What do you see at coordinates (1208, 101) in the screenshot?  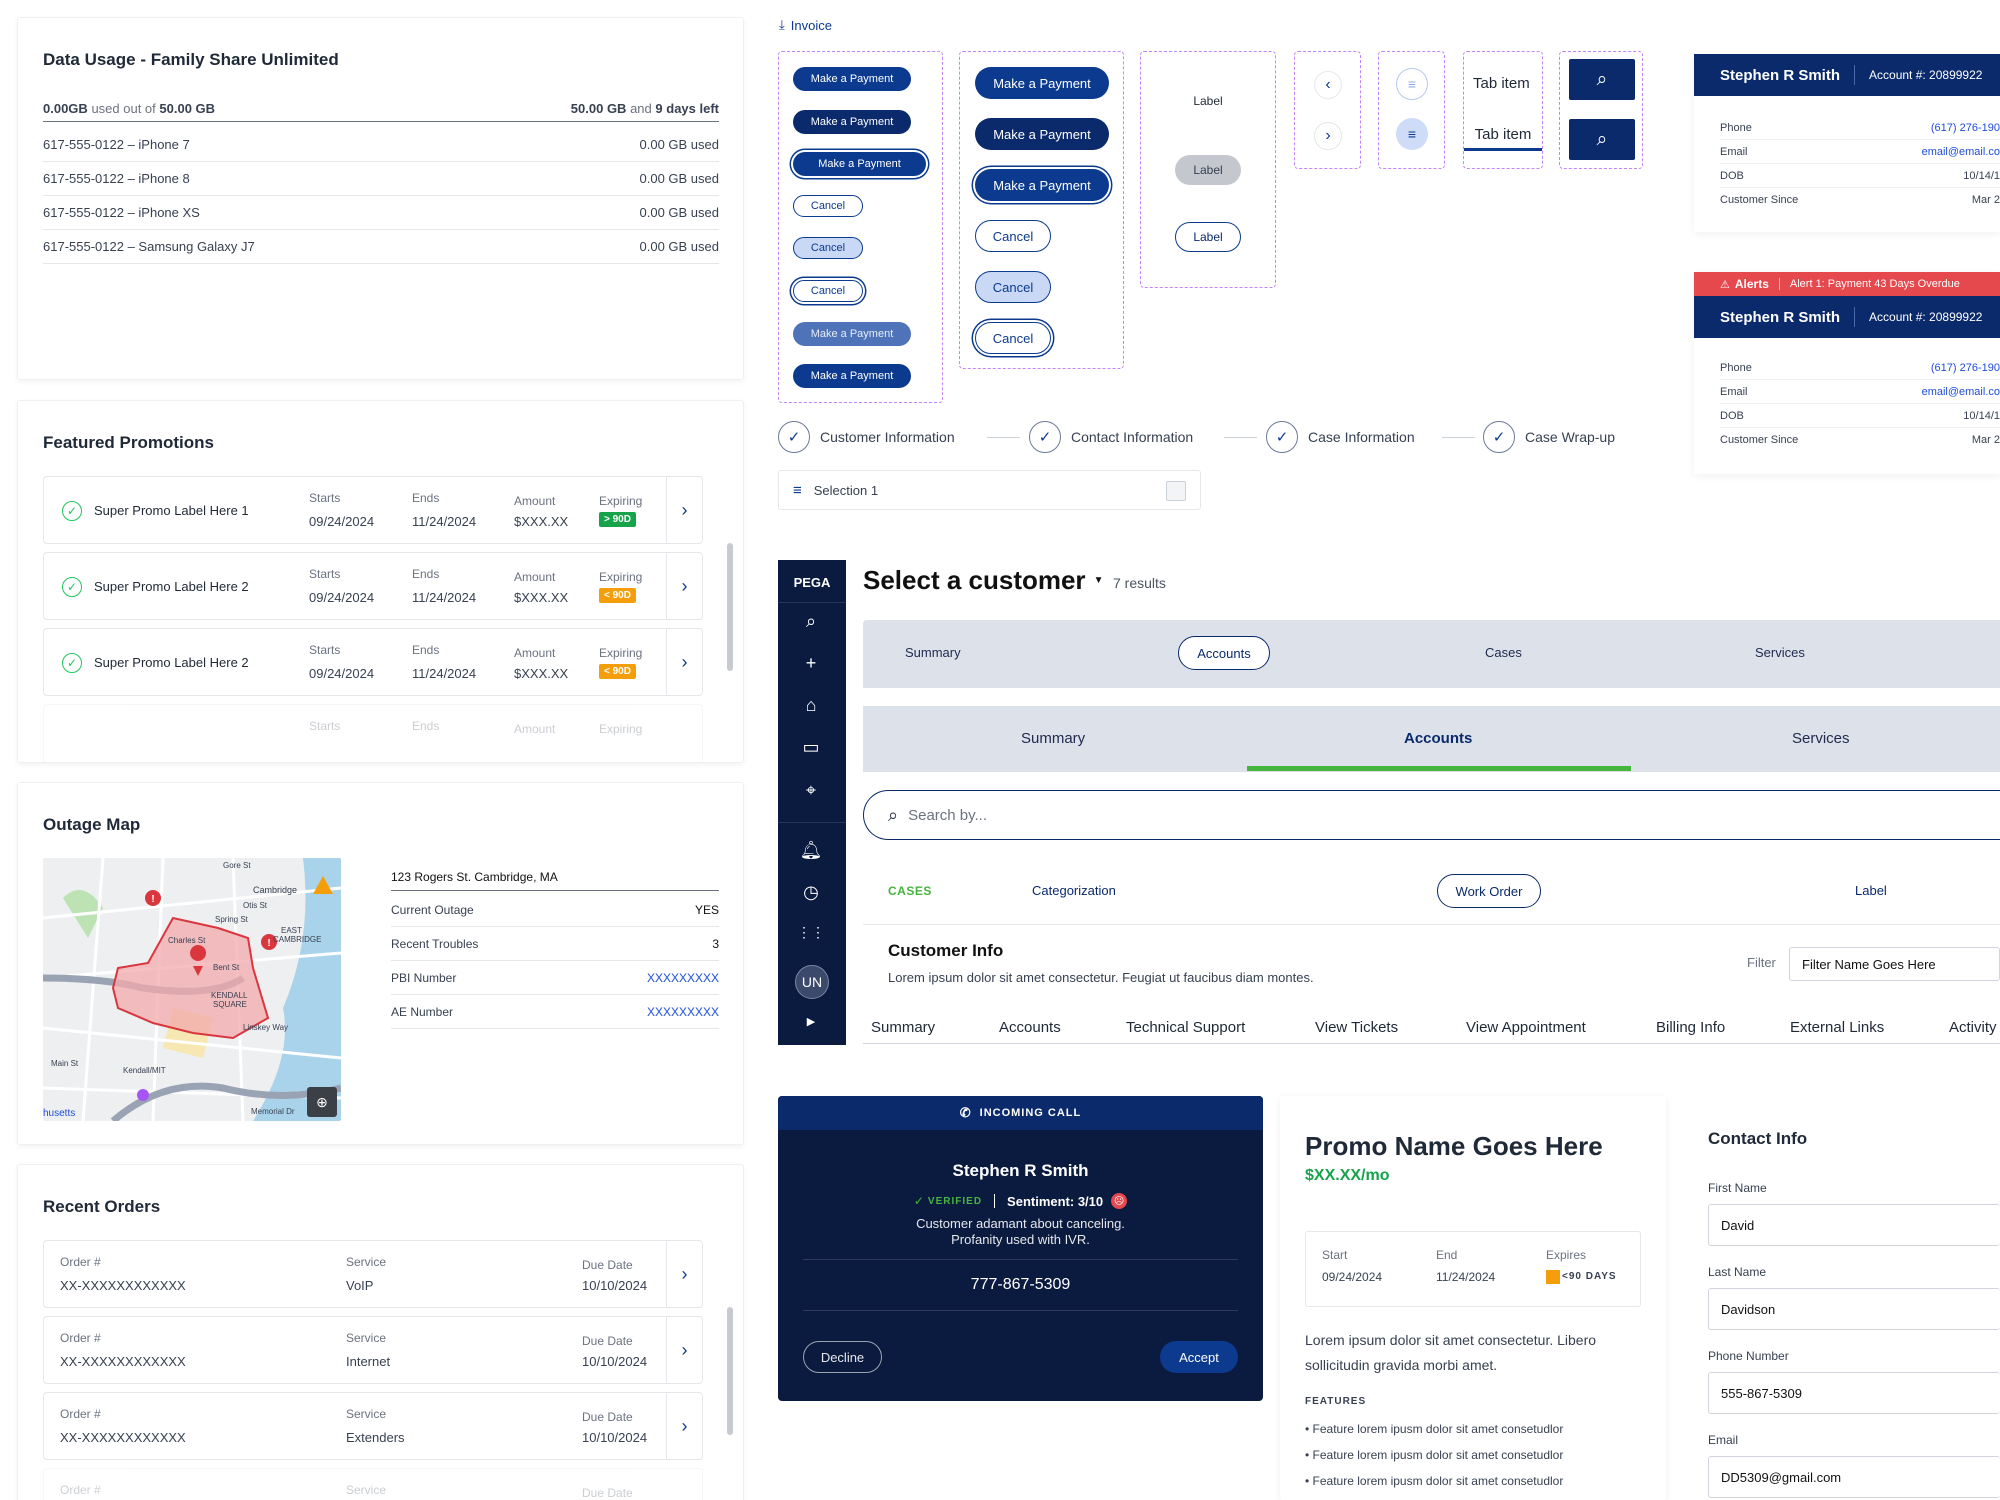 I see `label-chip: Label` at bounding box center [1208, 101].